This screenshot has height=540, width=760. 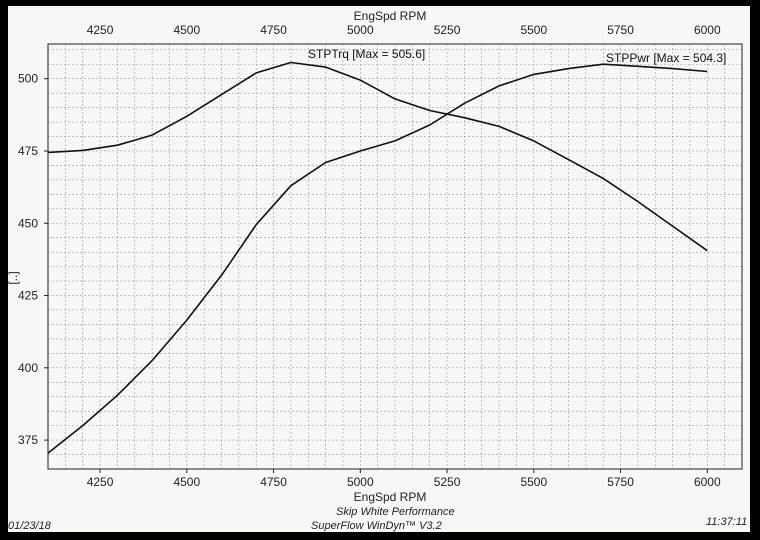 What do you see at coordinates (186, 482) in the screenshot?
I see `x-tick-label-bottom: 4500` at bounding box center [186, 482].